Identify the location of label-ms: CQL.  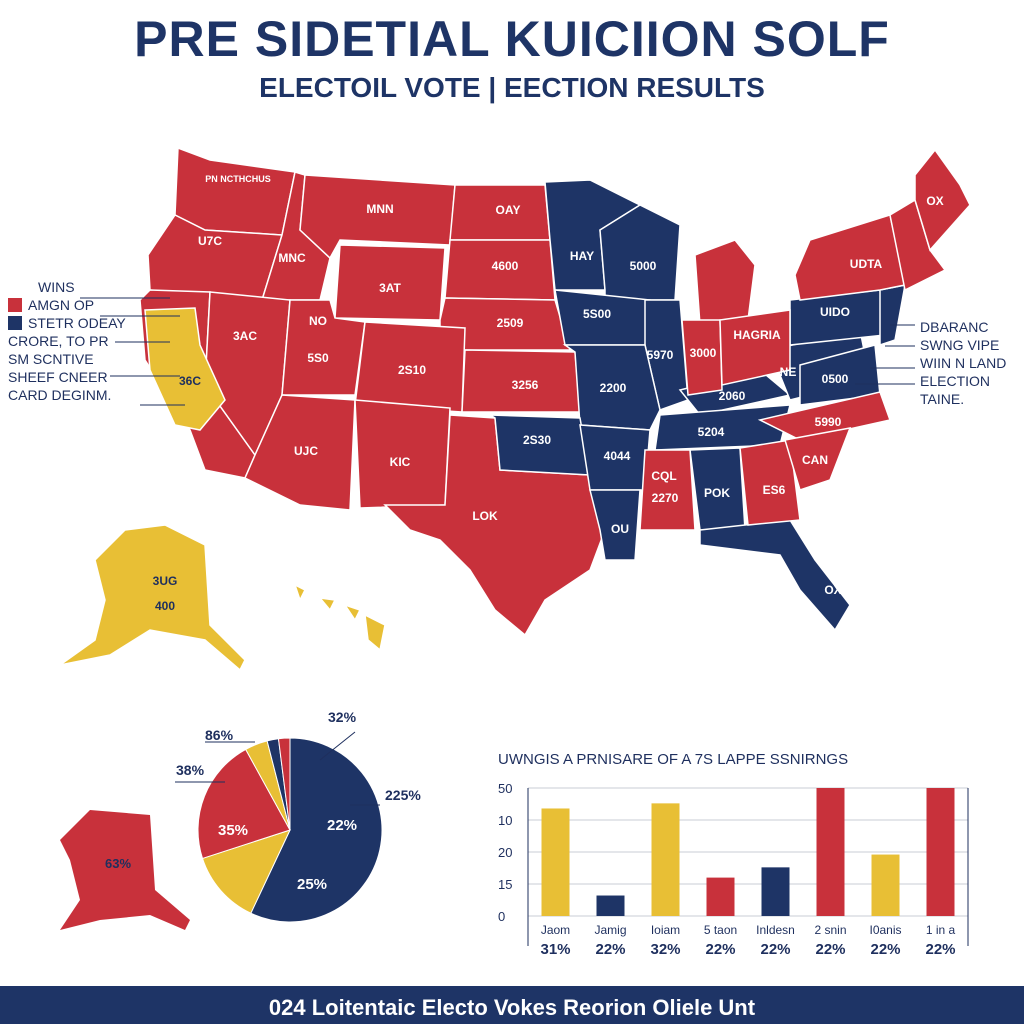
(663, 476).